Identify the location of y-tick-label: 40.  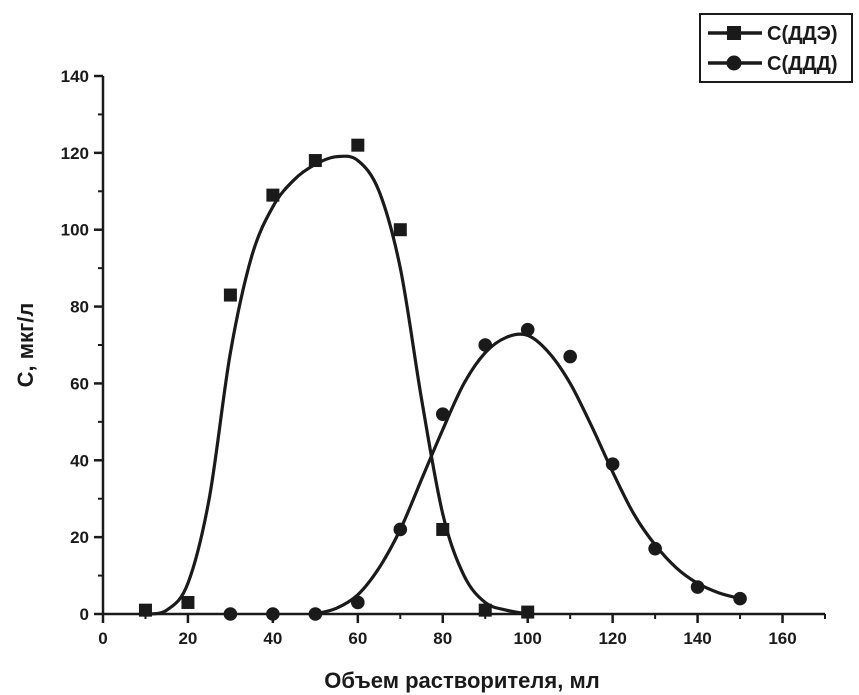
(79, 460).